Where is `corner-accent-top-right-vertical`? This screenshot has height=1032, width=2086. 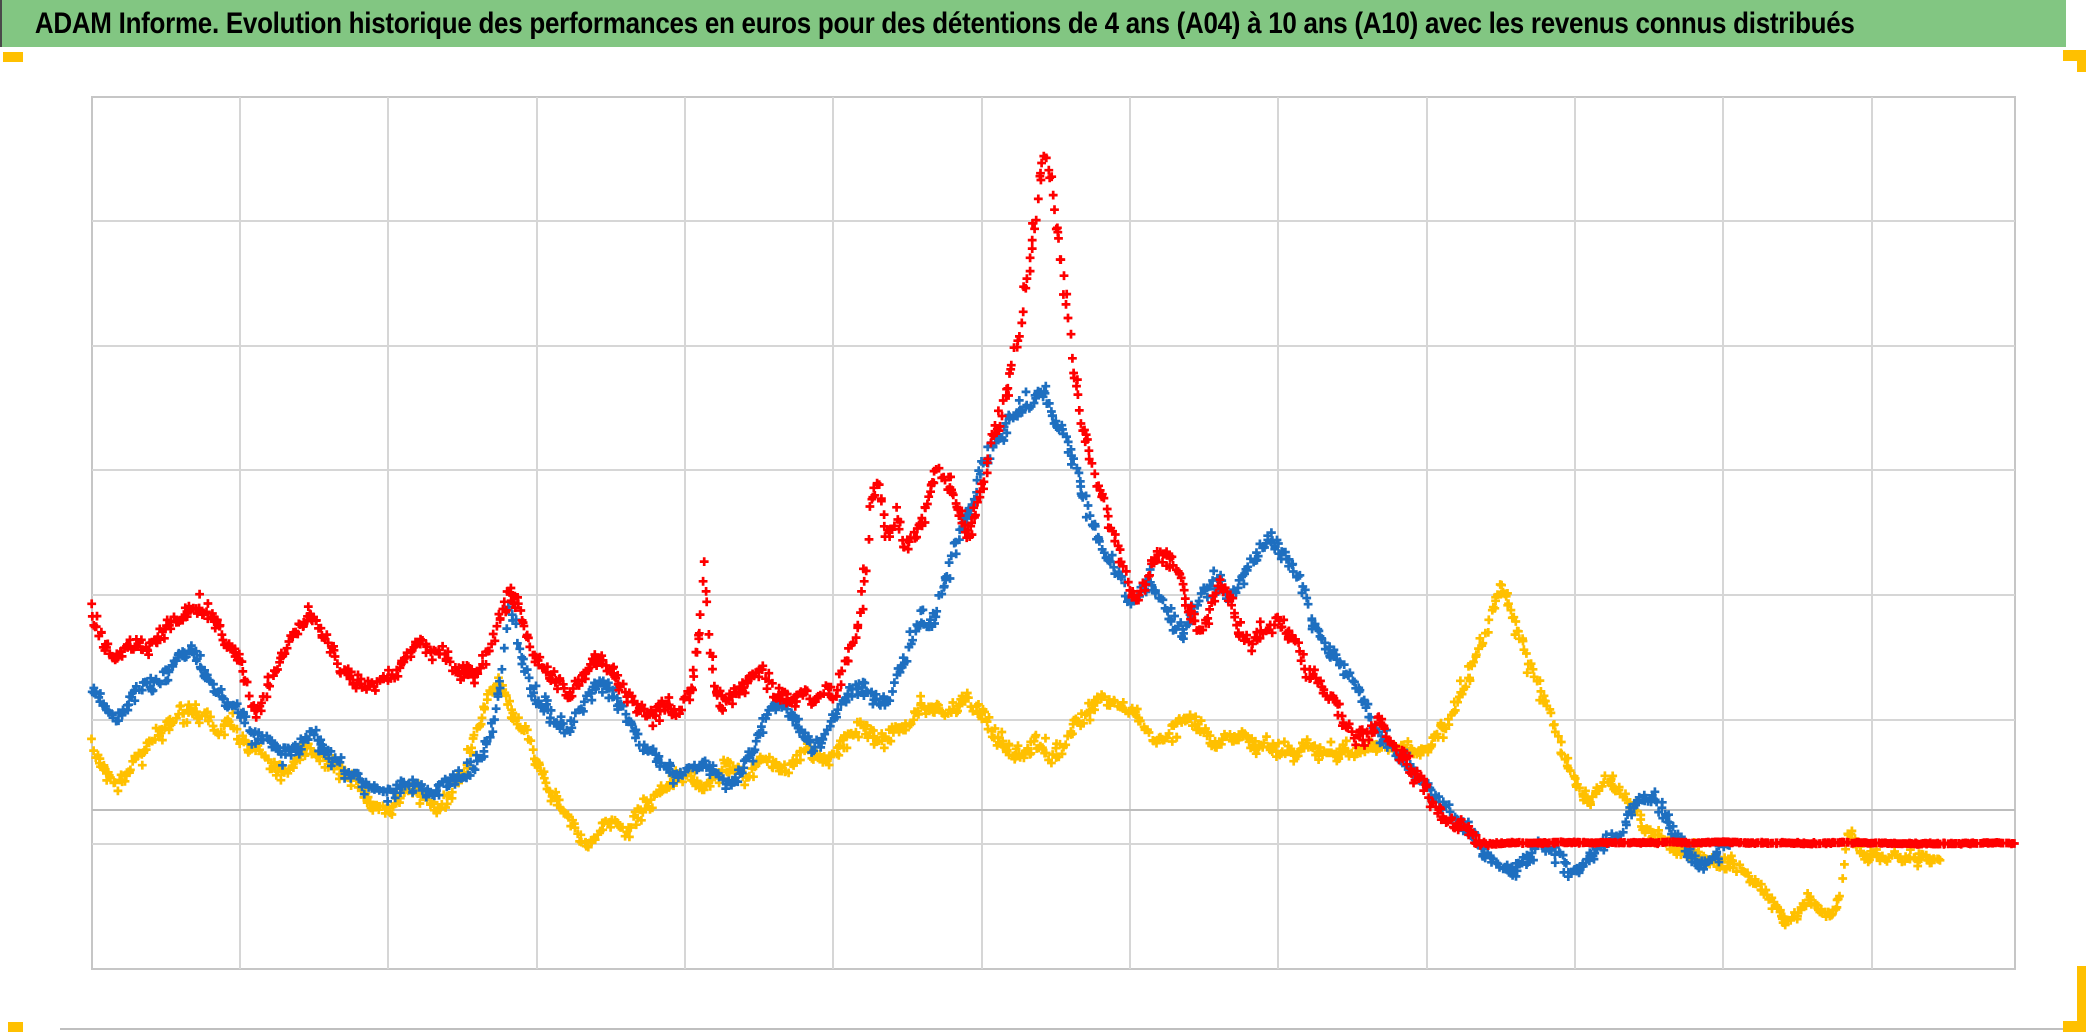 corner-accent-top-right-vertical is located at coordinates (2081, 61).